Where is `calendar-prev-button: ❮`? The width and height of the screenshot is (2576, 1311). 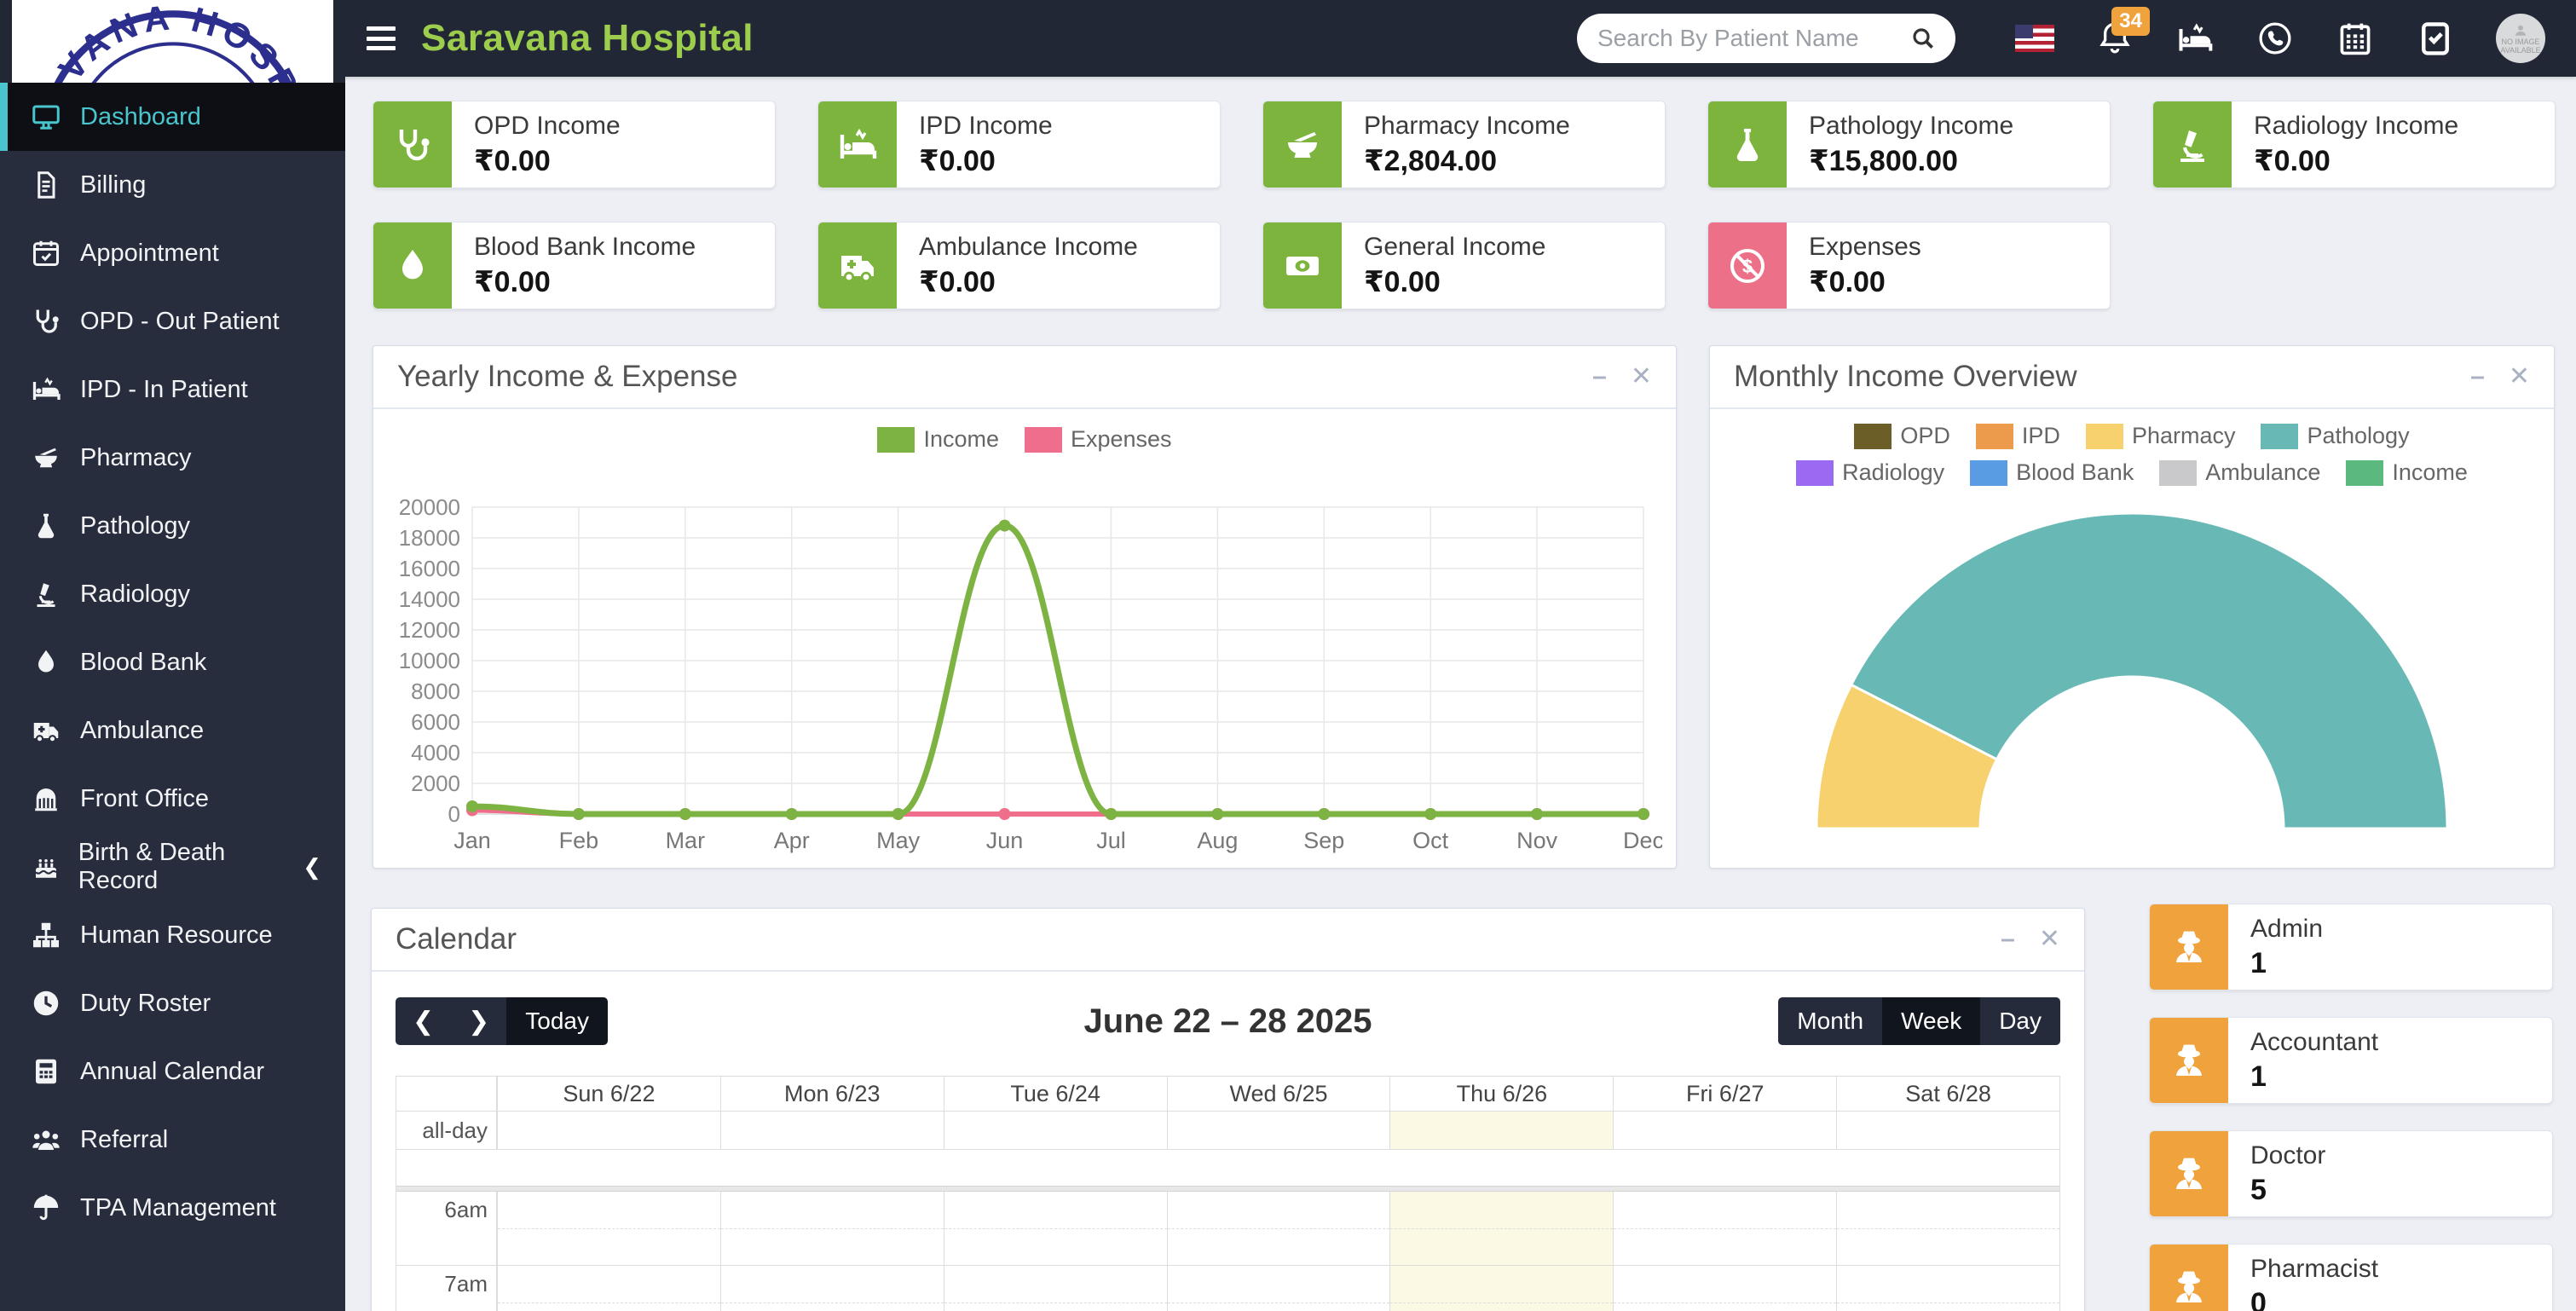 calendar-prev-button: ❮ is located at coordinates (424, 1021).